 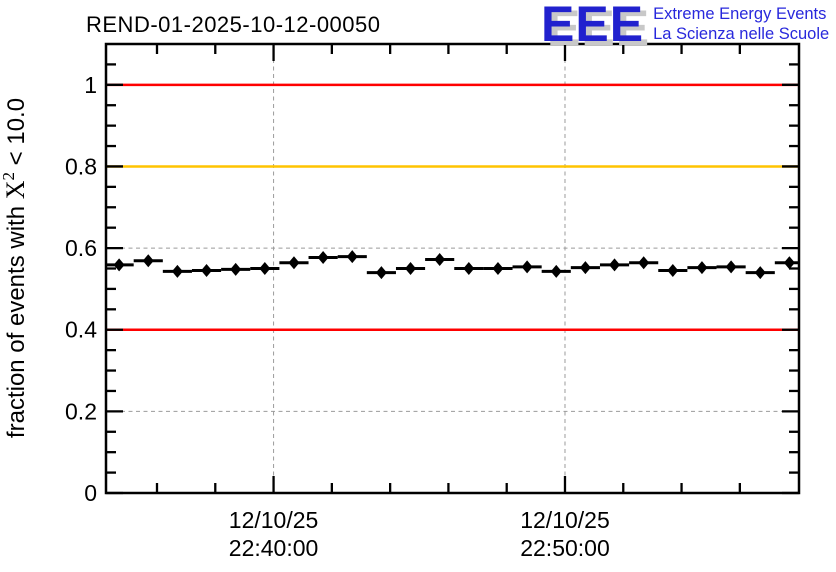 What do you see at coordinates (81, 166) in the screenshot?
I see `y-tick-label: 0.8` at bounding box center [81, 166].